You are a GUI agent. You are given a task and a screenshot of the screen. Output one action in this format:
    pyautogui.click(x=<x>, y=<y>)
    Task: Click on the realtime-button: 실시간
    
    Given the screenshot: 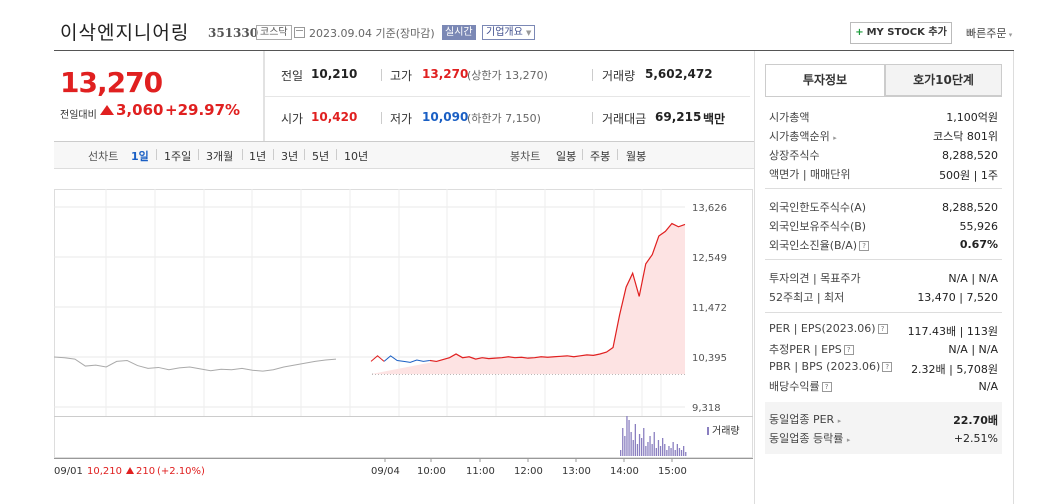 What is the action you would take?
    pyautogui.click(x=459, y=32)
    